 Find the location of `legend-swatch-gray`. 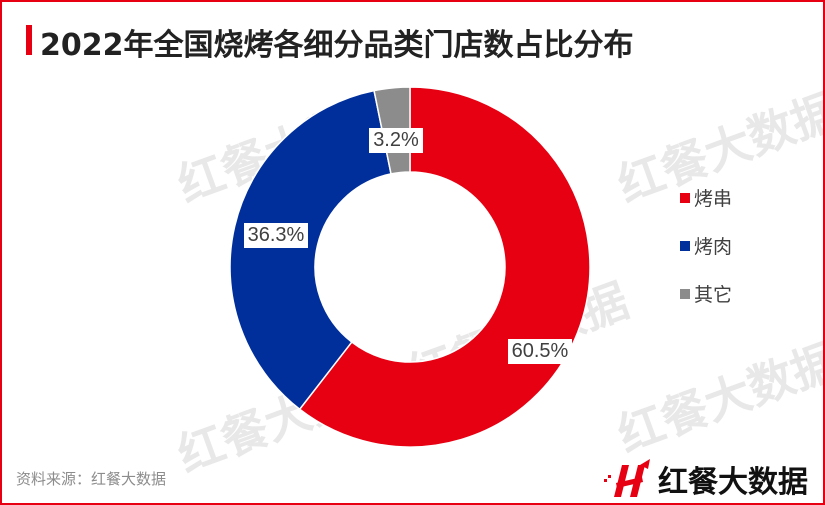

legend-swatch-gray is located at coordinates (685, 293).